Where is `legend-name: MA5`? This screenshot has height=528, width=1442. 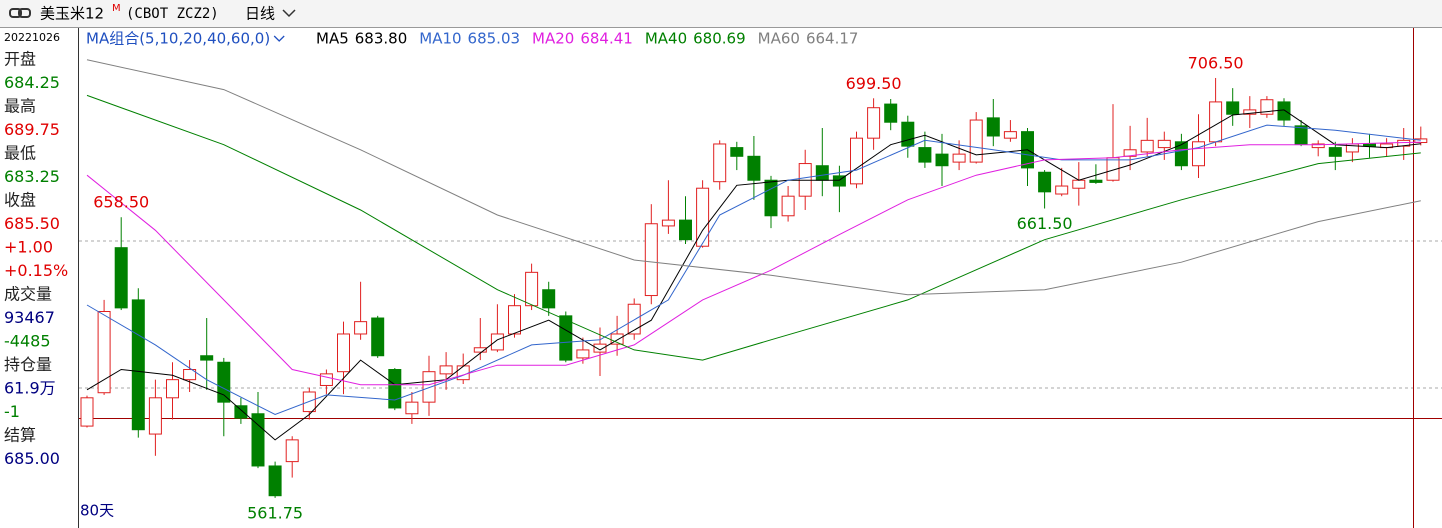 legend-name: MA5 is located at coordinates (332, 39).